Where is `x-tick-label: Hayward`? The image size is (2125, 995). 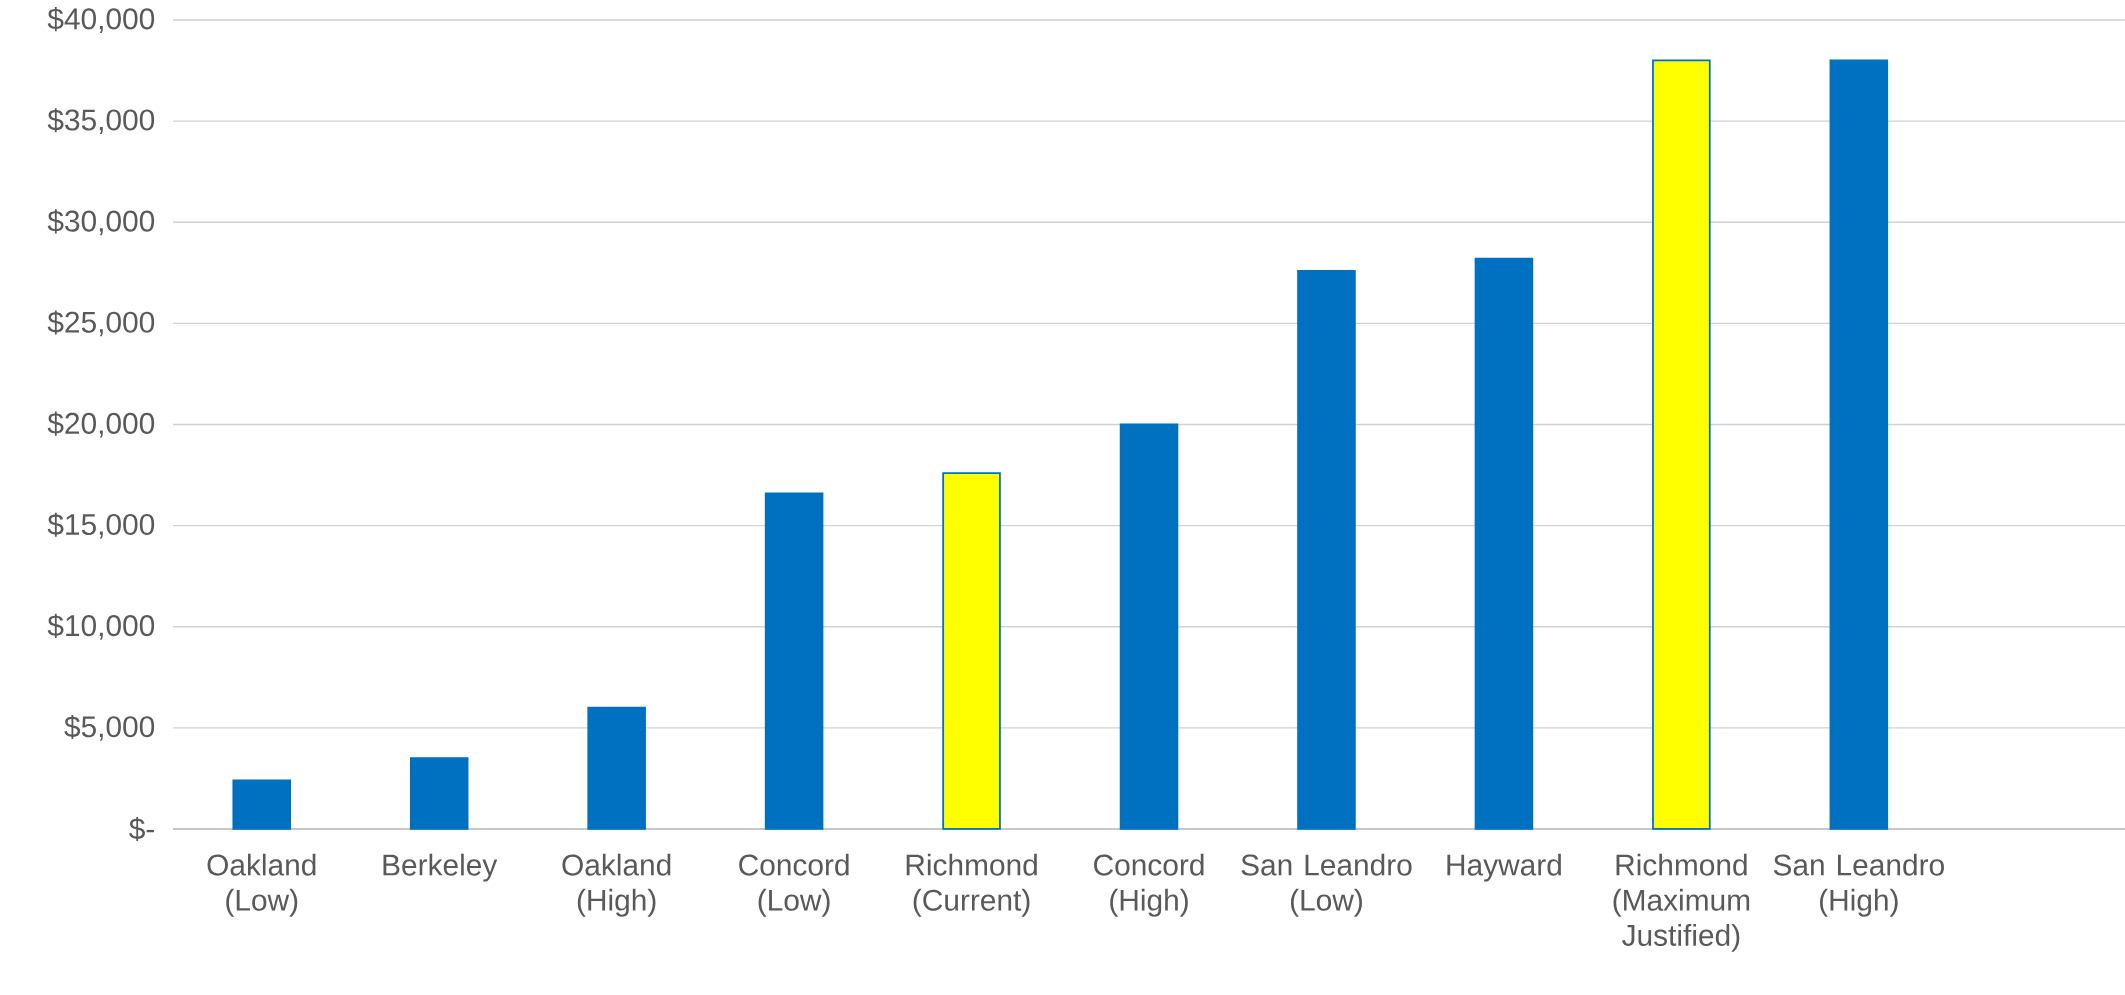
x-tick-label: Hayward is located at coordinates (1504, 867).